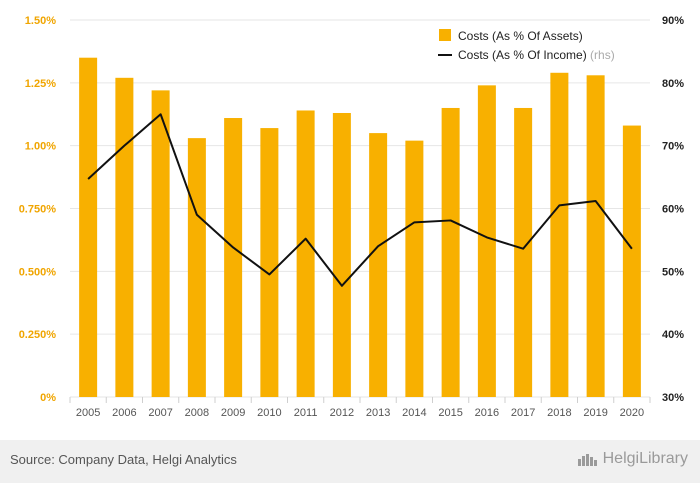 This screenshot has height=483, width=700. I want to click on bar-2013, so click(378, 265).